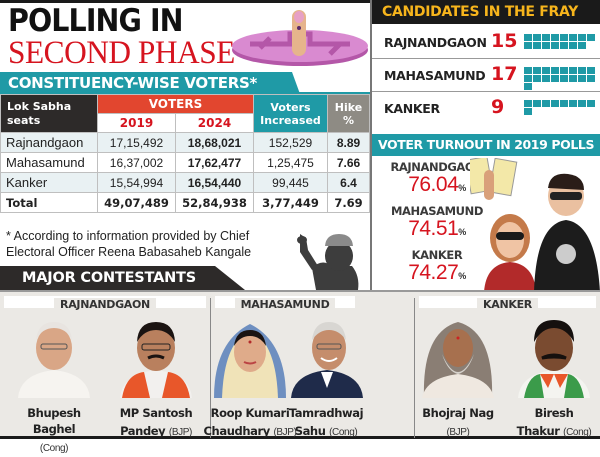  Describe the element at coordinates (504, 74) in the screenshot. I see `fray-count: 17` at that location.